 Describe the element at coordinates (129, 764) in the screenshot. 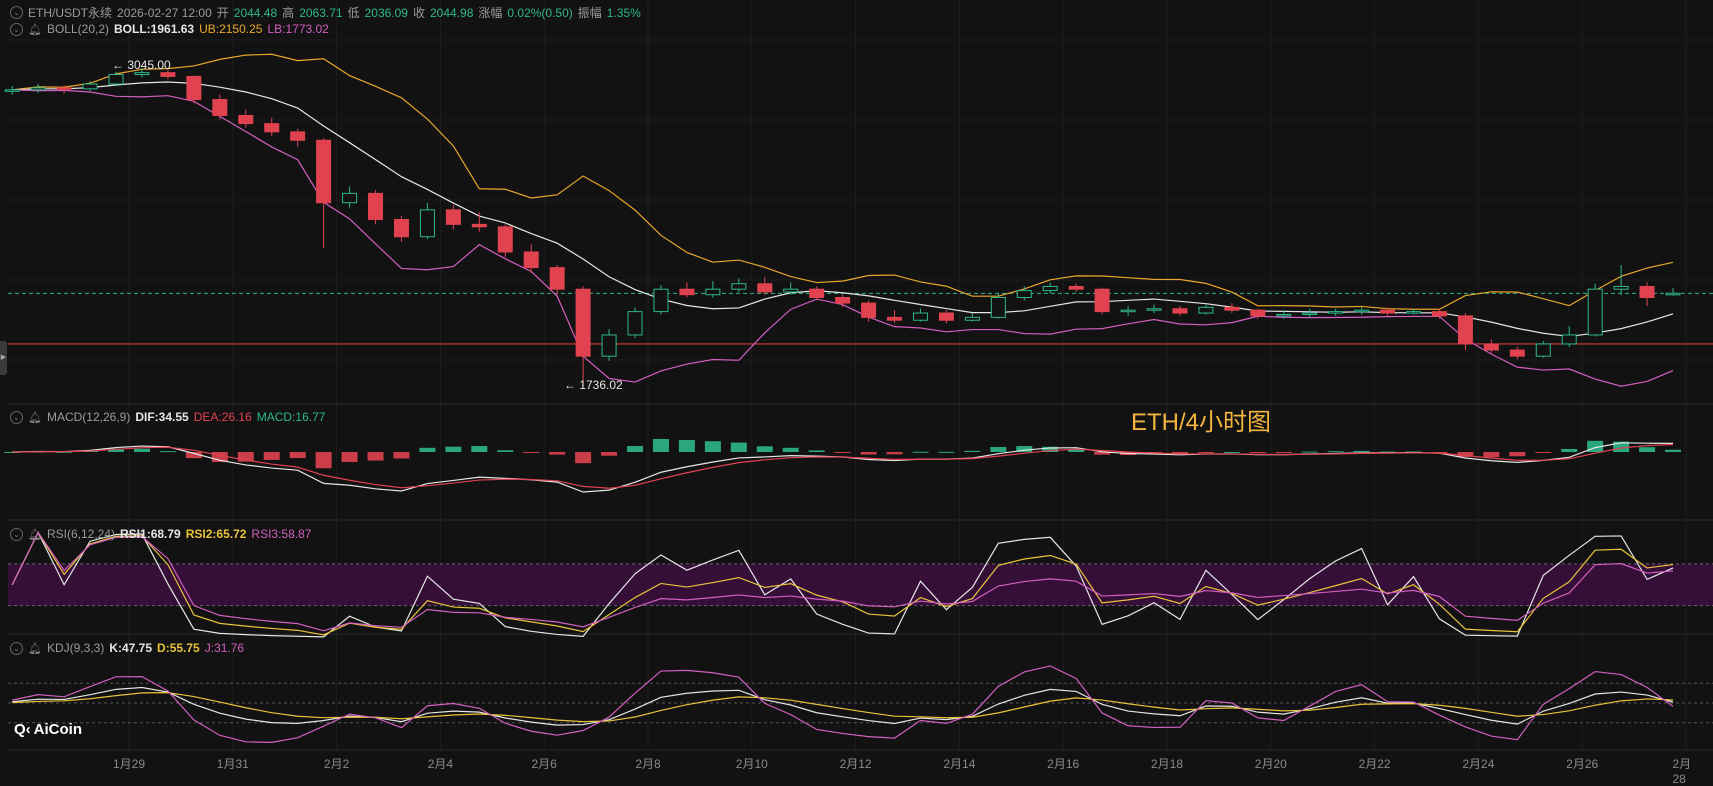

I see `time-tick-label: 1月29` at that location.